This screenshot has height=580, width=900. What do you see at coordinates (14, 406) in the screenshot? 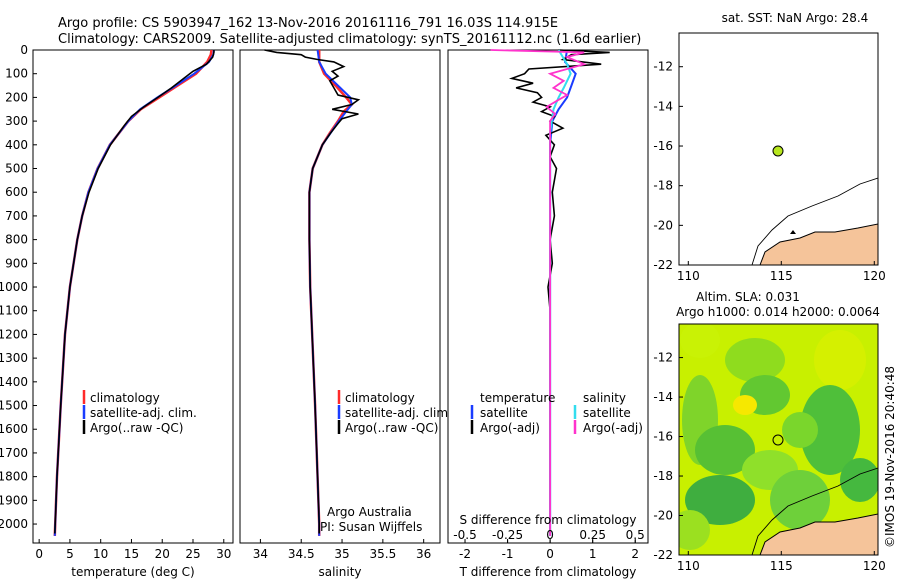
I see `y-tick-label: 1500` at bounding box center [14, 406].